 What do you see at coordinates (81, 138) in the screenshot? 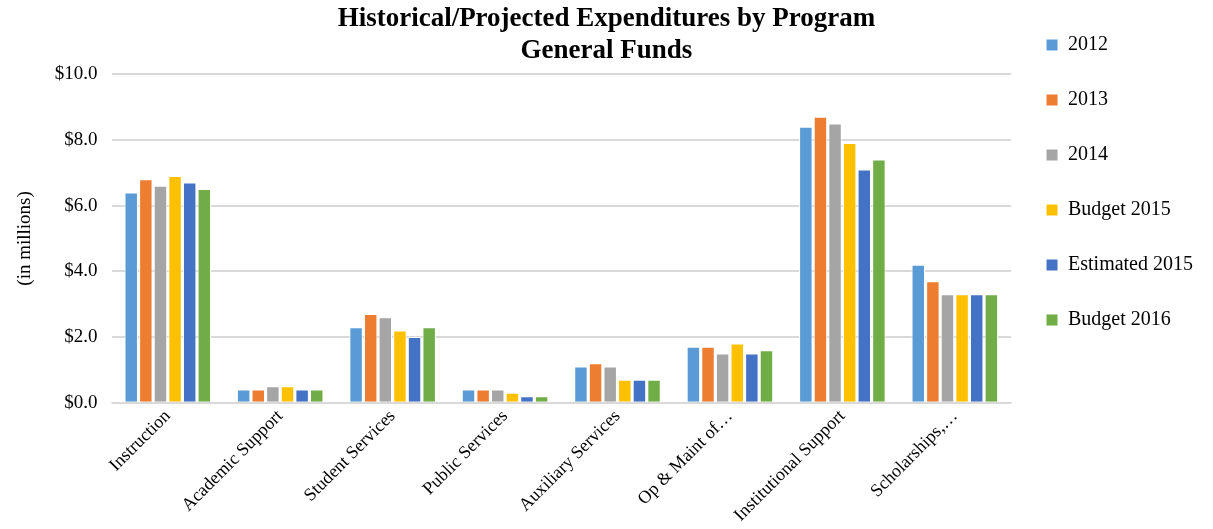
I see `y-tick-label: $8.0` at bounding box center [81, 138].